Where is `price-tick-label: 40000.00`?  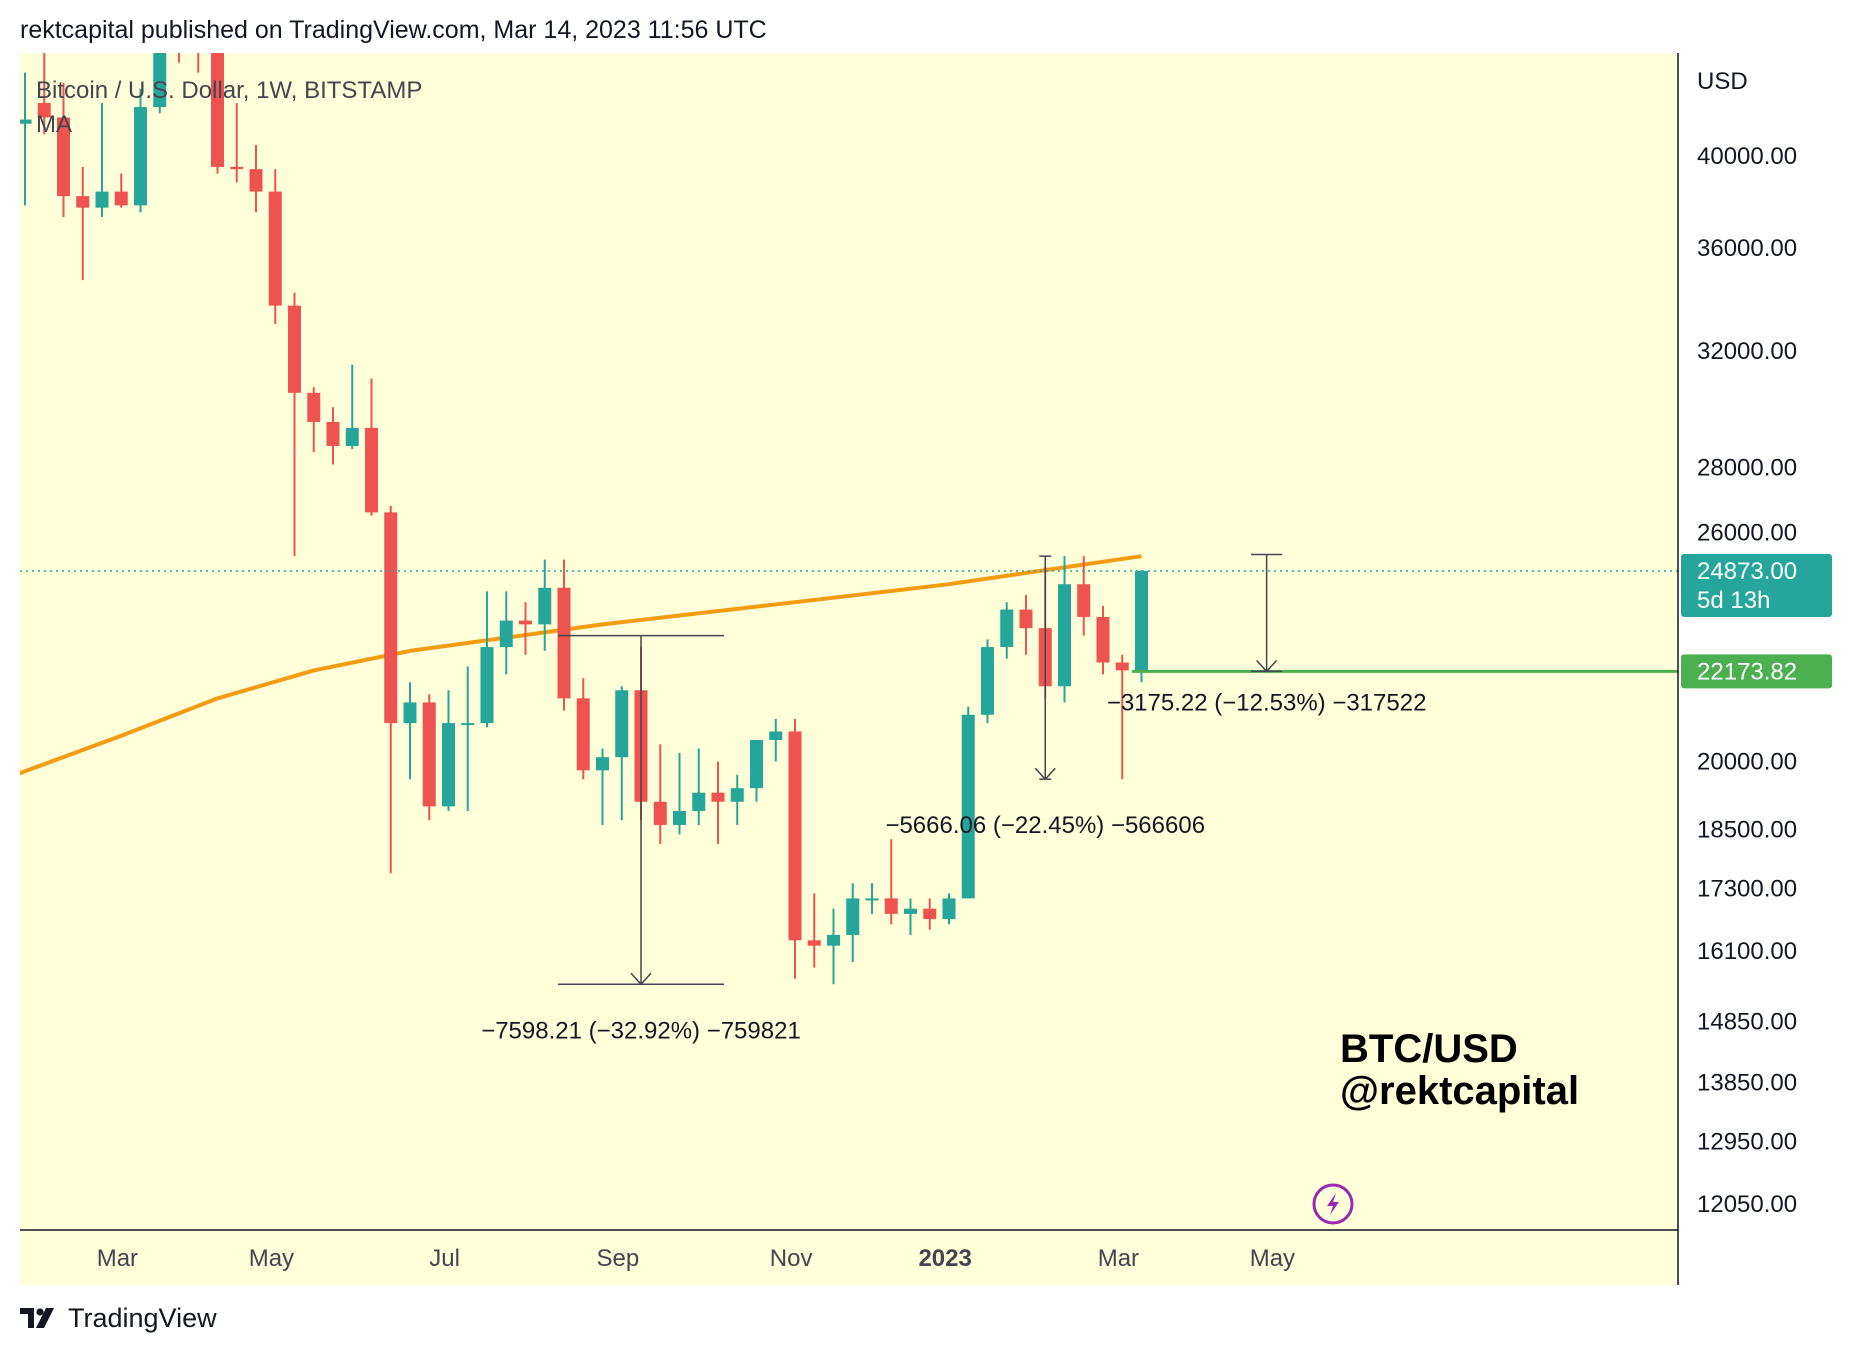
price-tick-label: 40000.00 is located at coordinates (1747, 156).